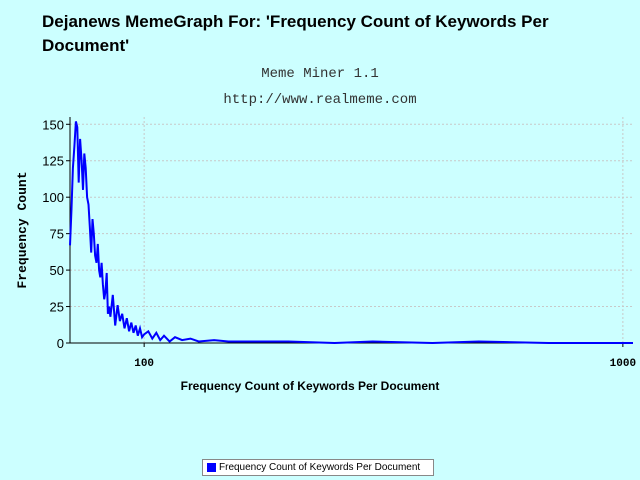 The height and width of the screenshot is (480, 640). Describe the element at coordinates (22, 229) in the screenshot. I see `y-axis-title: Frequency Count` at that location.